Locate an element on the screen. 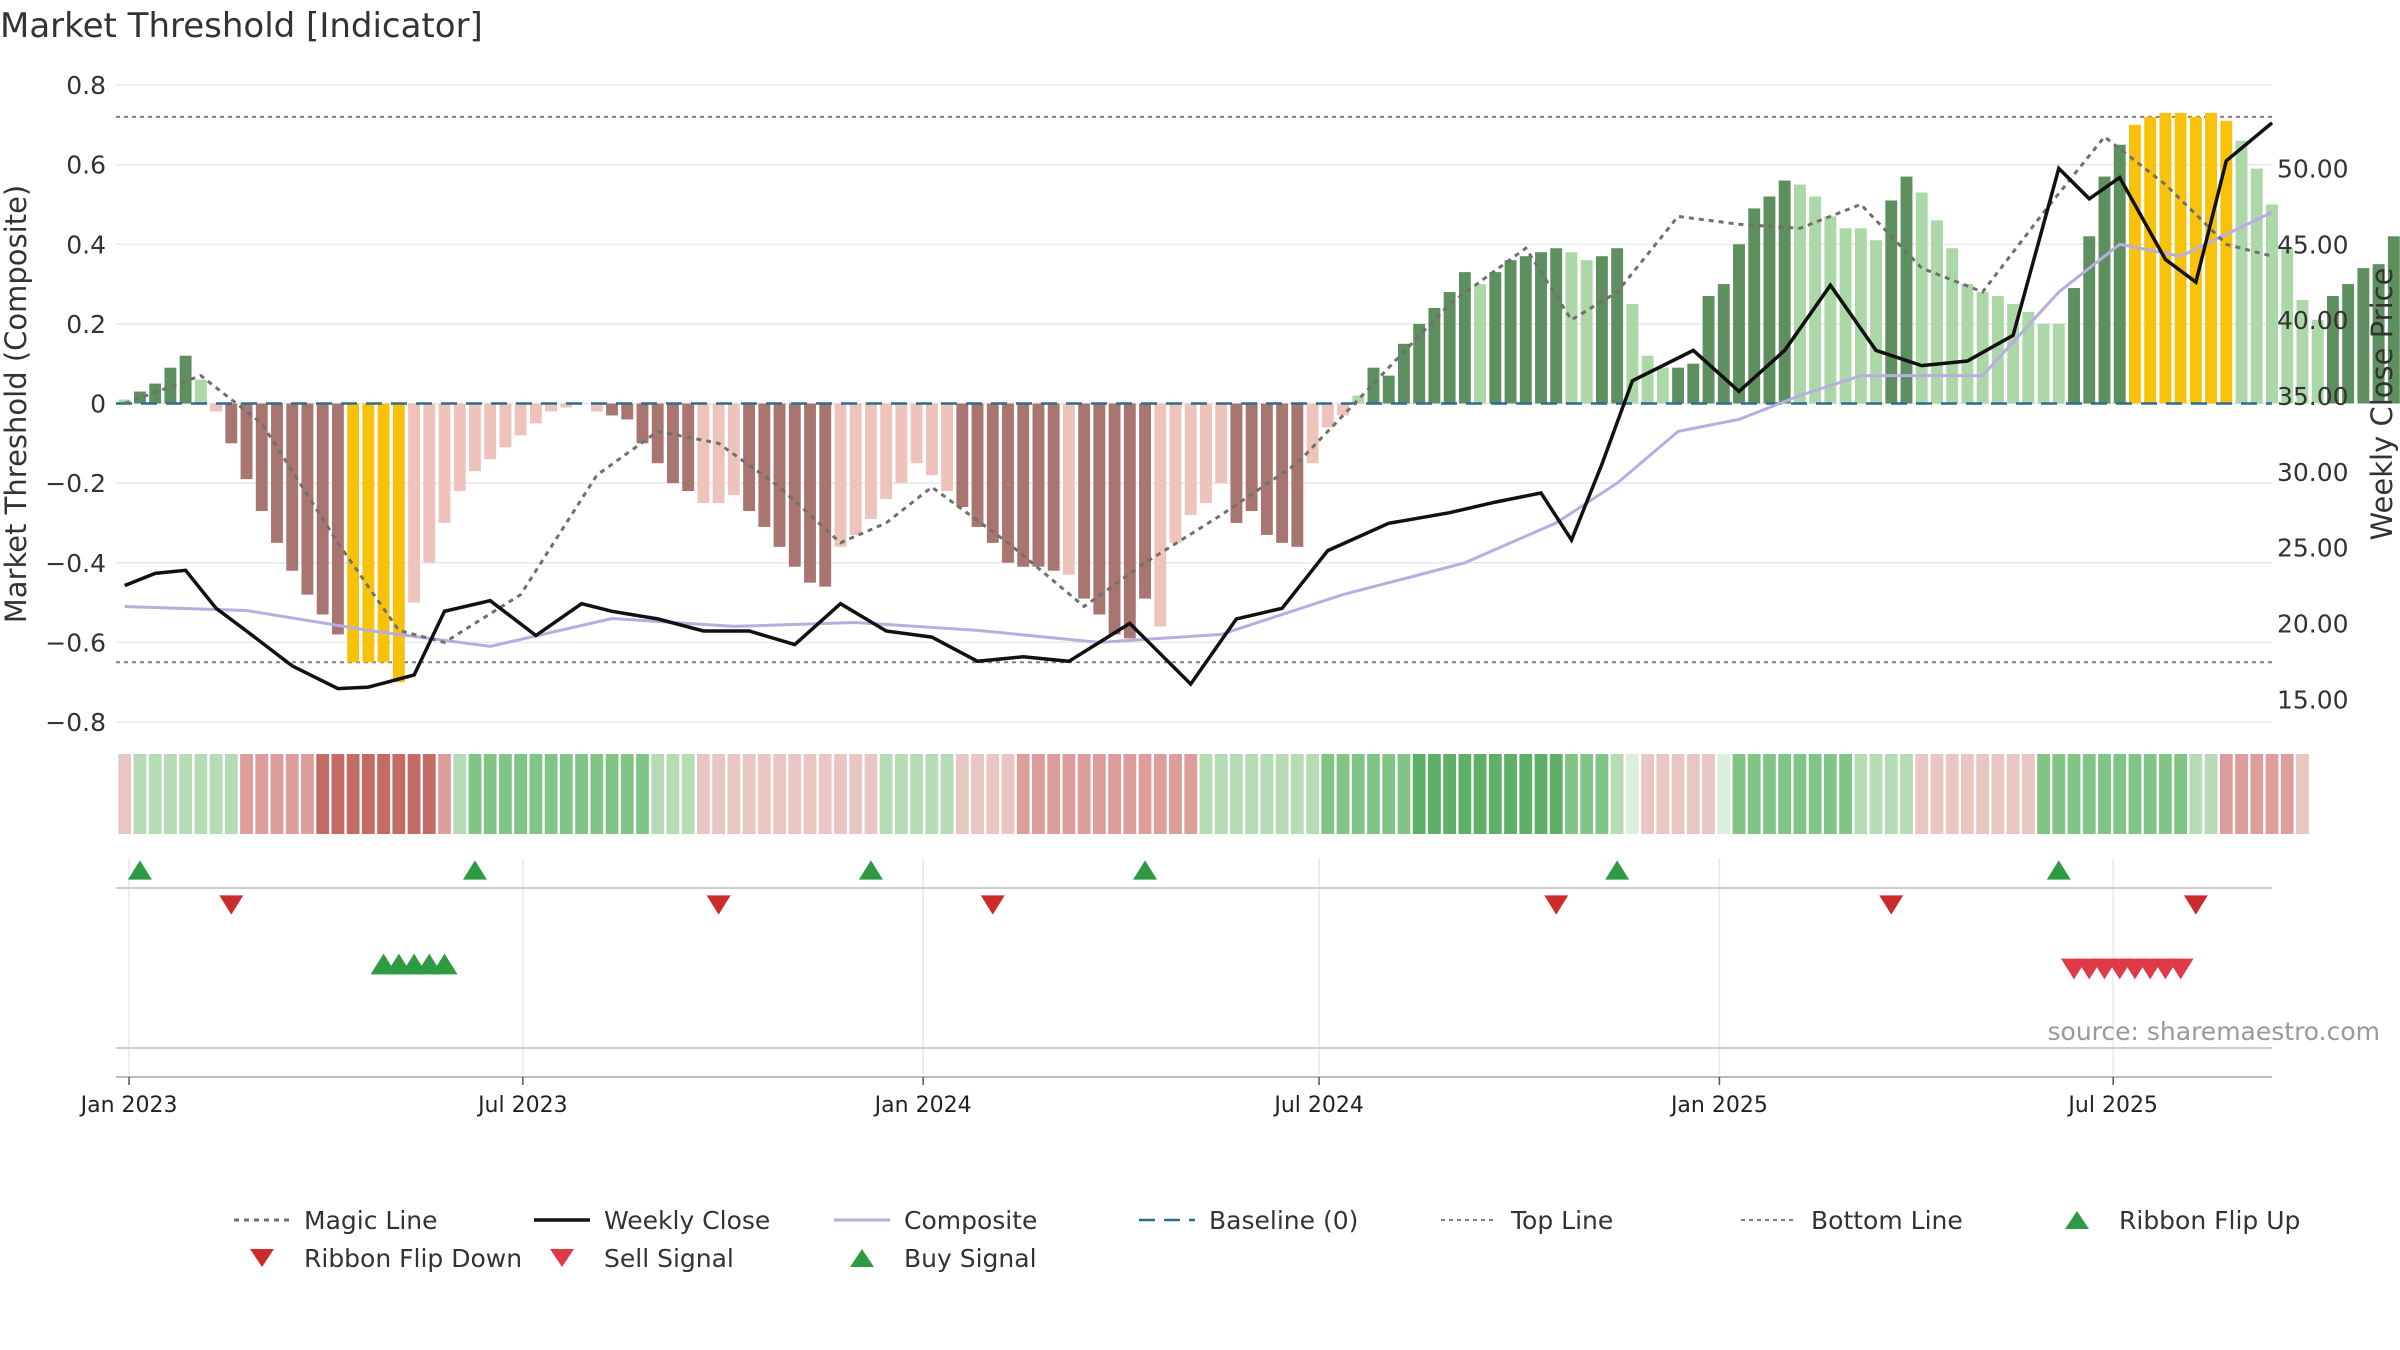  y-tick-right: 15.00 is located at coordinates (2313, 699).